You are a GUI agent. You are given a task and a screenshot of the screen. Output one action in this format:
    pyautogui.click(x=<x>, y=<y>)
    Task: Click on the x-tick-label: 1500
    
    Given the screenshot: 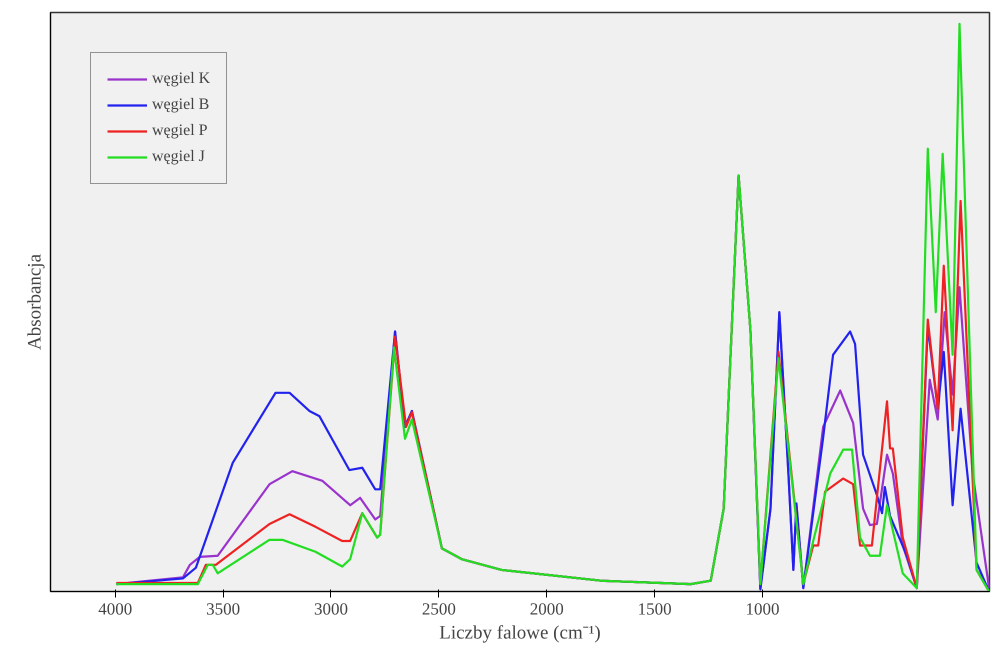 What is the action you would take?
    pyautogui.click(x=655, y=609)
    